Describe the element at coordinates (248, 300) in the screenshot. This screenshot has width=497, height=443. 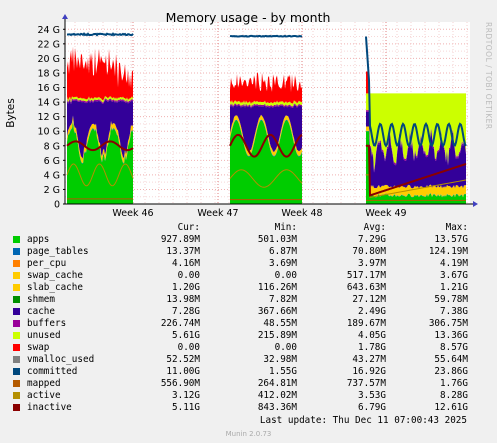
I see `legend-row-shmem: shmem 13.98M 7.82M 27.12M 59.78M` at that location.